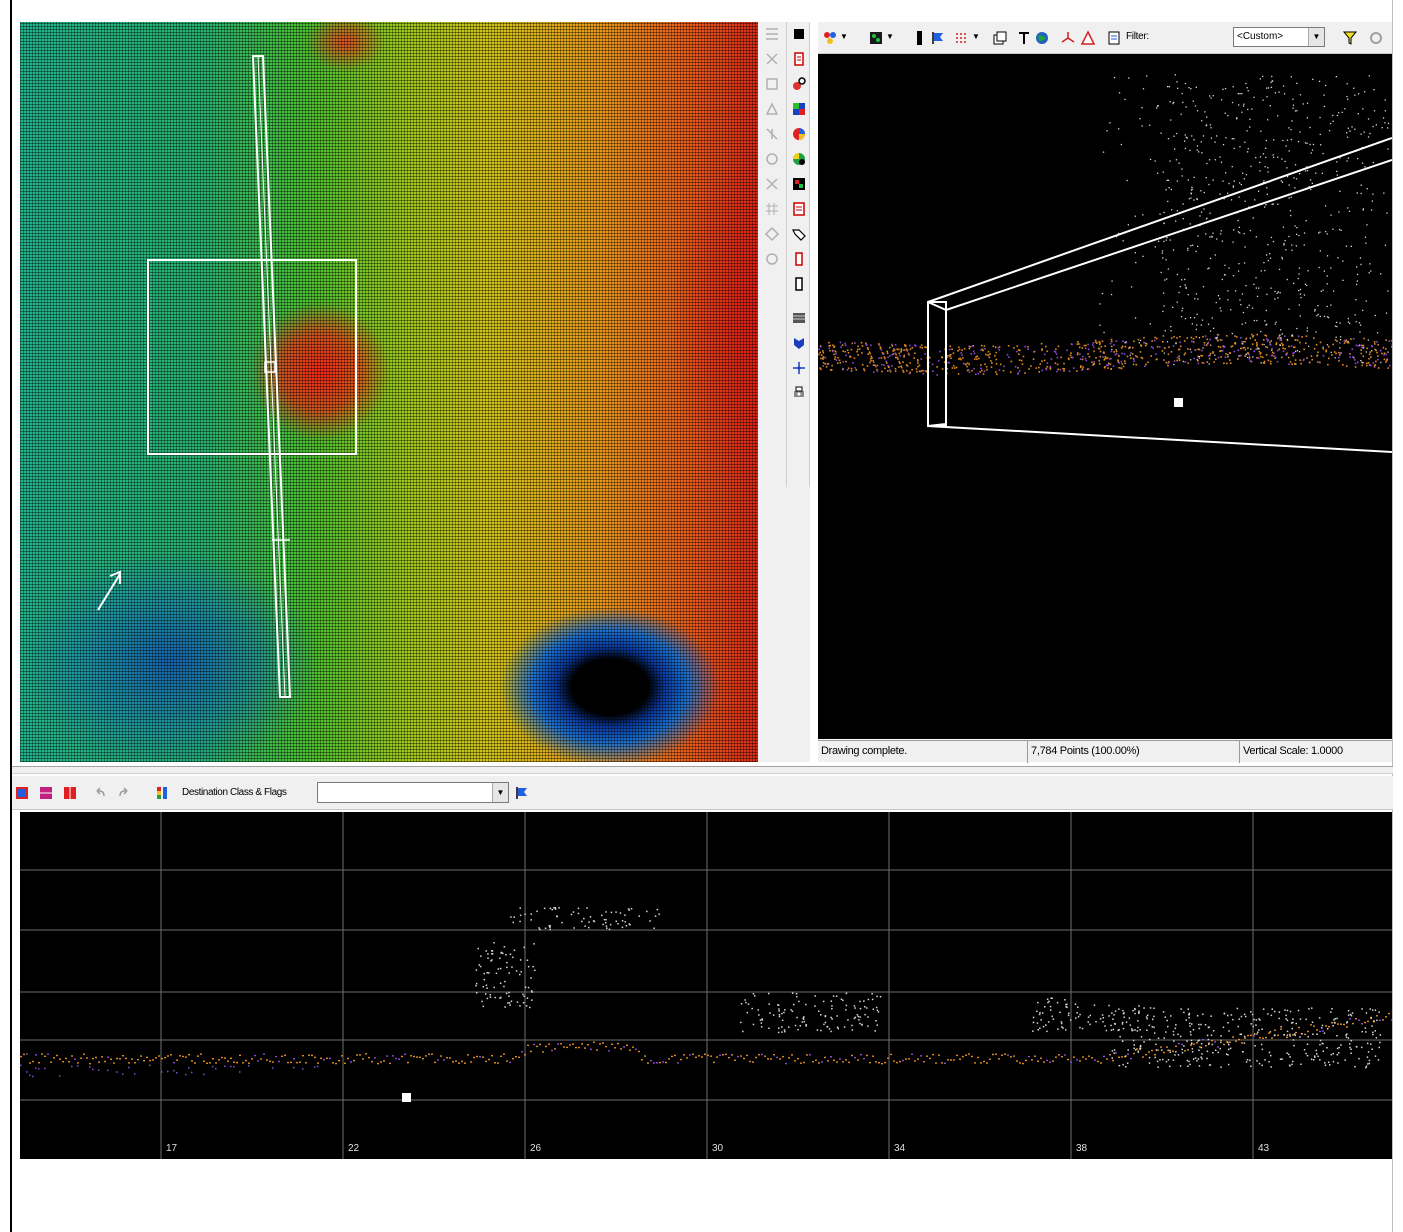 The width and height of the screenshot is (1403, 1232). I want to click on direction-arrow-icon, so click(109, 590).